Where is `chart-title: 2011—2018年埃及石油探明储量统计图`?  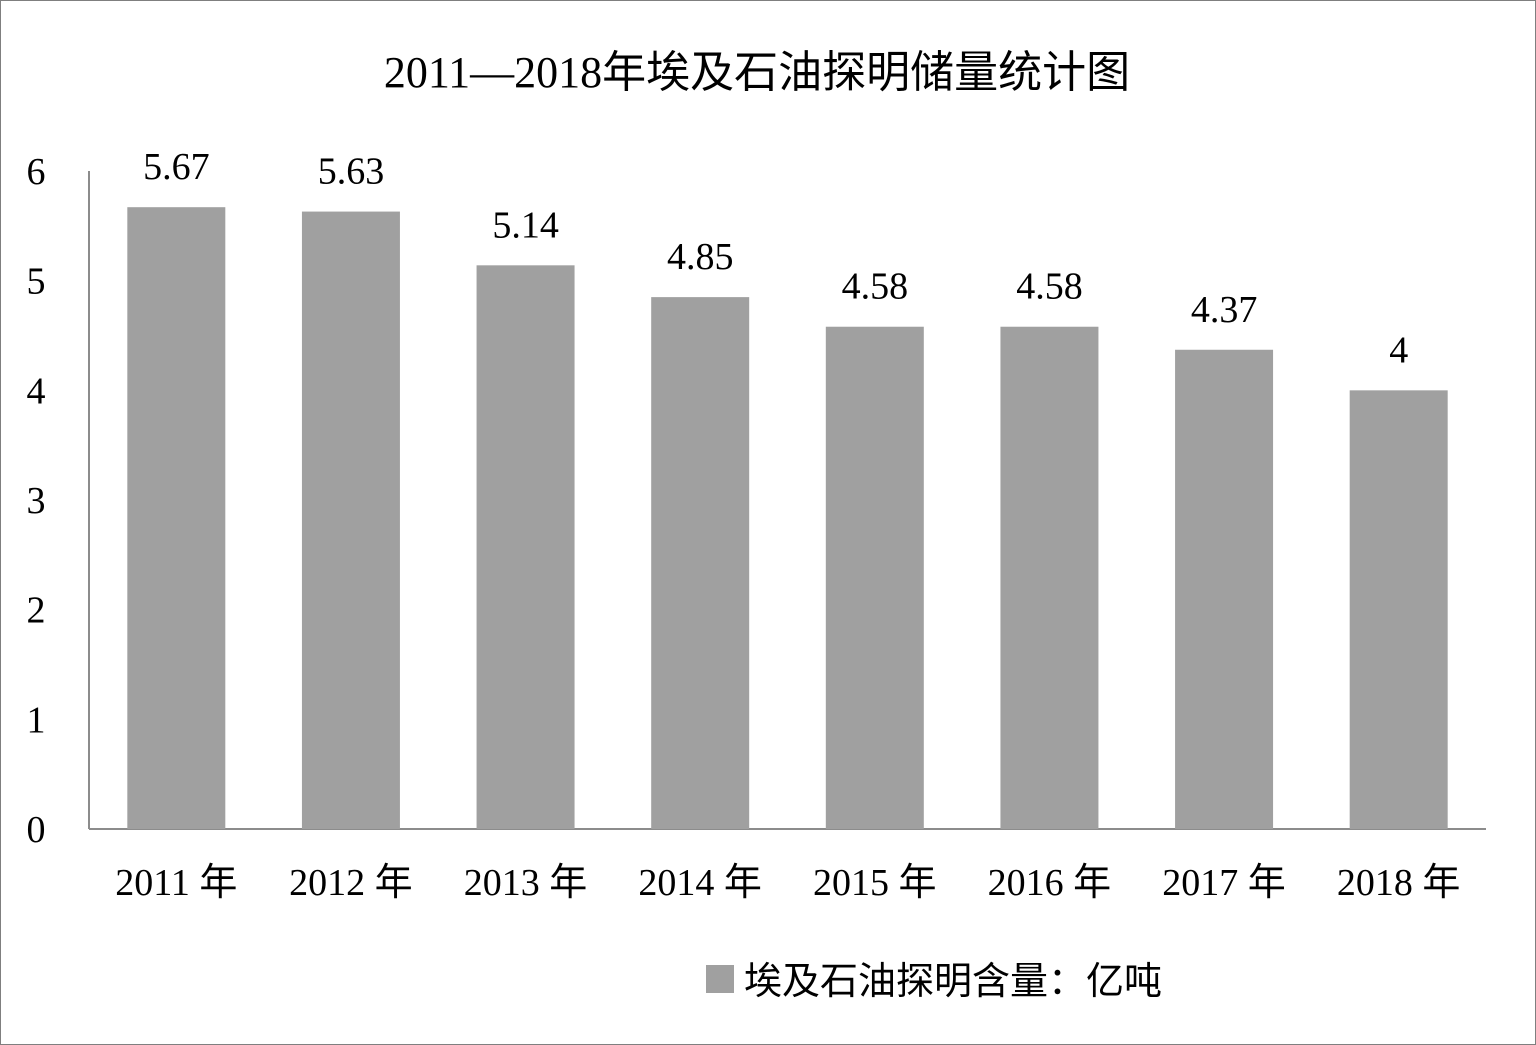
chart-title: 2011—2018年埃及石油探明储量统计图 is located at coordinates (757, 72).